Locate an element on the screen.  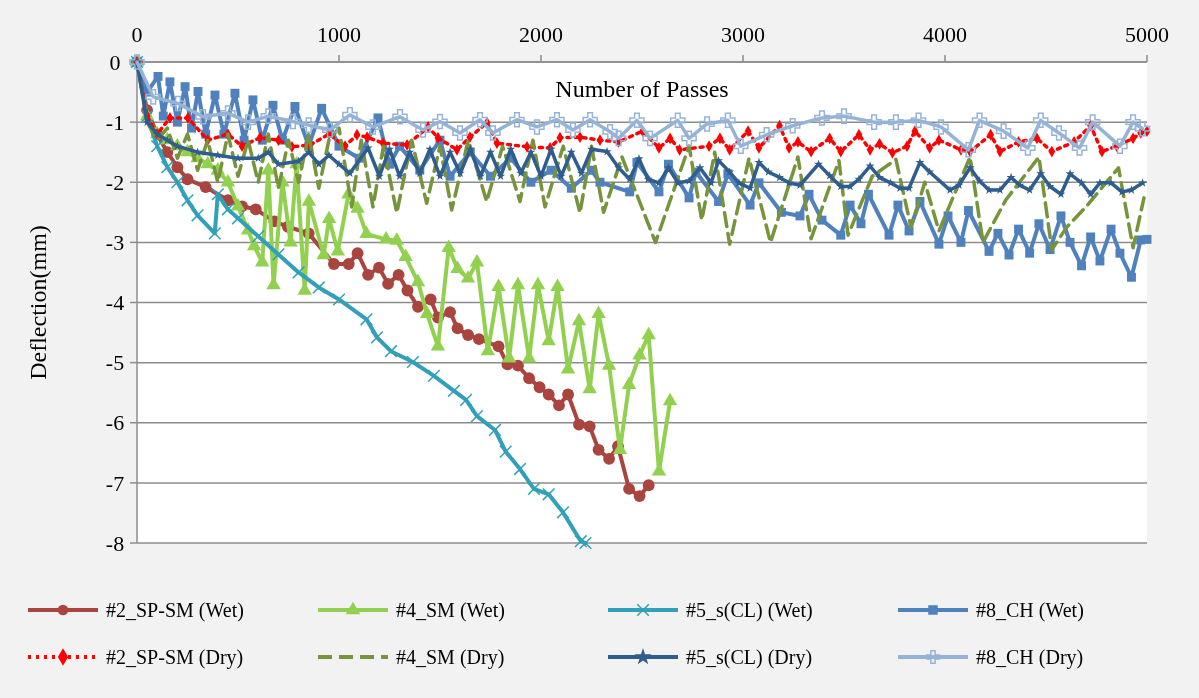
legend-label: #5_s(CL) (Dry) is located at coordinates (749, 657).